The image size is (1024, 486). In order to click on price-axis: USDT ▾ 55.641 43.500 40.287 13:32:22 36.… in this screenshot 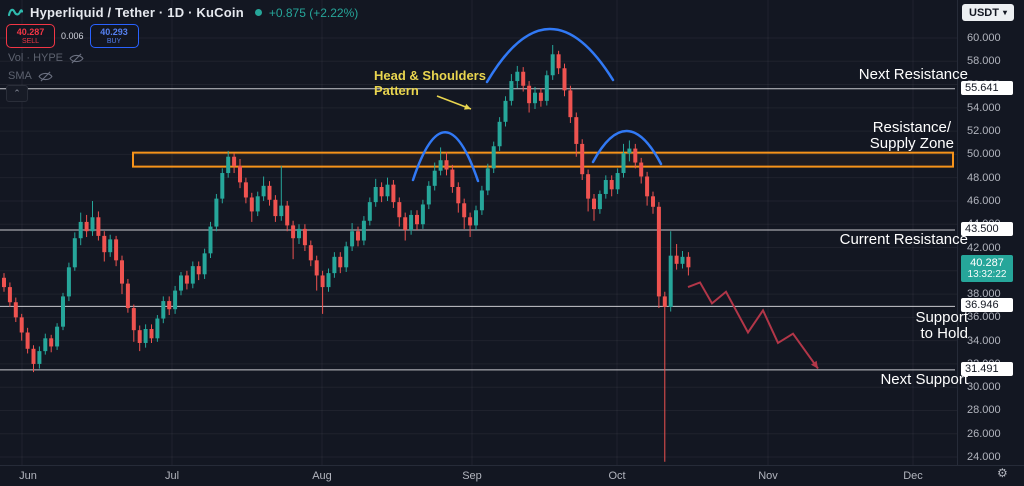, I will do `click(990, 232)`.